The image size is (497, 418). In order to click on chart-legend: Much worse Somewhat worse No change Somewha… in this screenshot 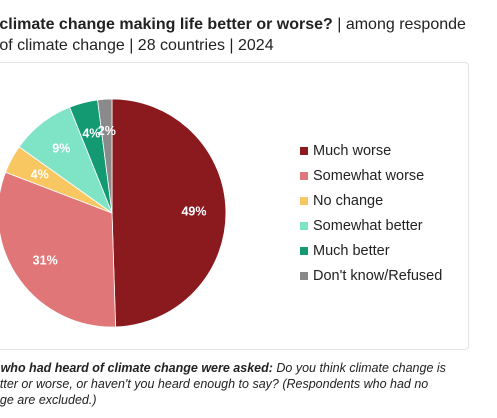, I will do `click(371, 213)`.